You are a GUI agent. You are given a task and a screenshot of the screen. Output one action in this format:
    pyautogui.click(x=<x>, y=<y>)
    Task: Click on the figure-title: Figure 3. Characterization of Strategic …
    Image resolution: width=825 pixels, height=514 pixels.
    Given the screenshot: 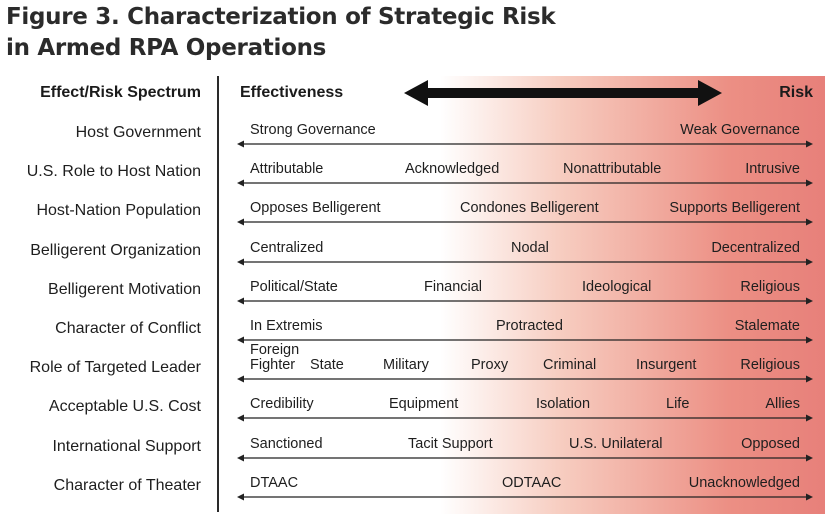 What is the action you would take?
    pyautogui.click(x=286, y=33)
    